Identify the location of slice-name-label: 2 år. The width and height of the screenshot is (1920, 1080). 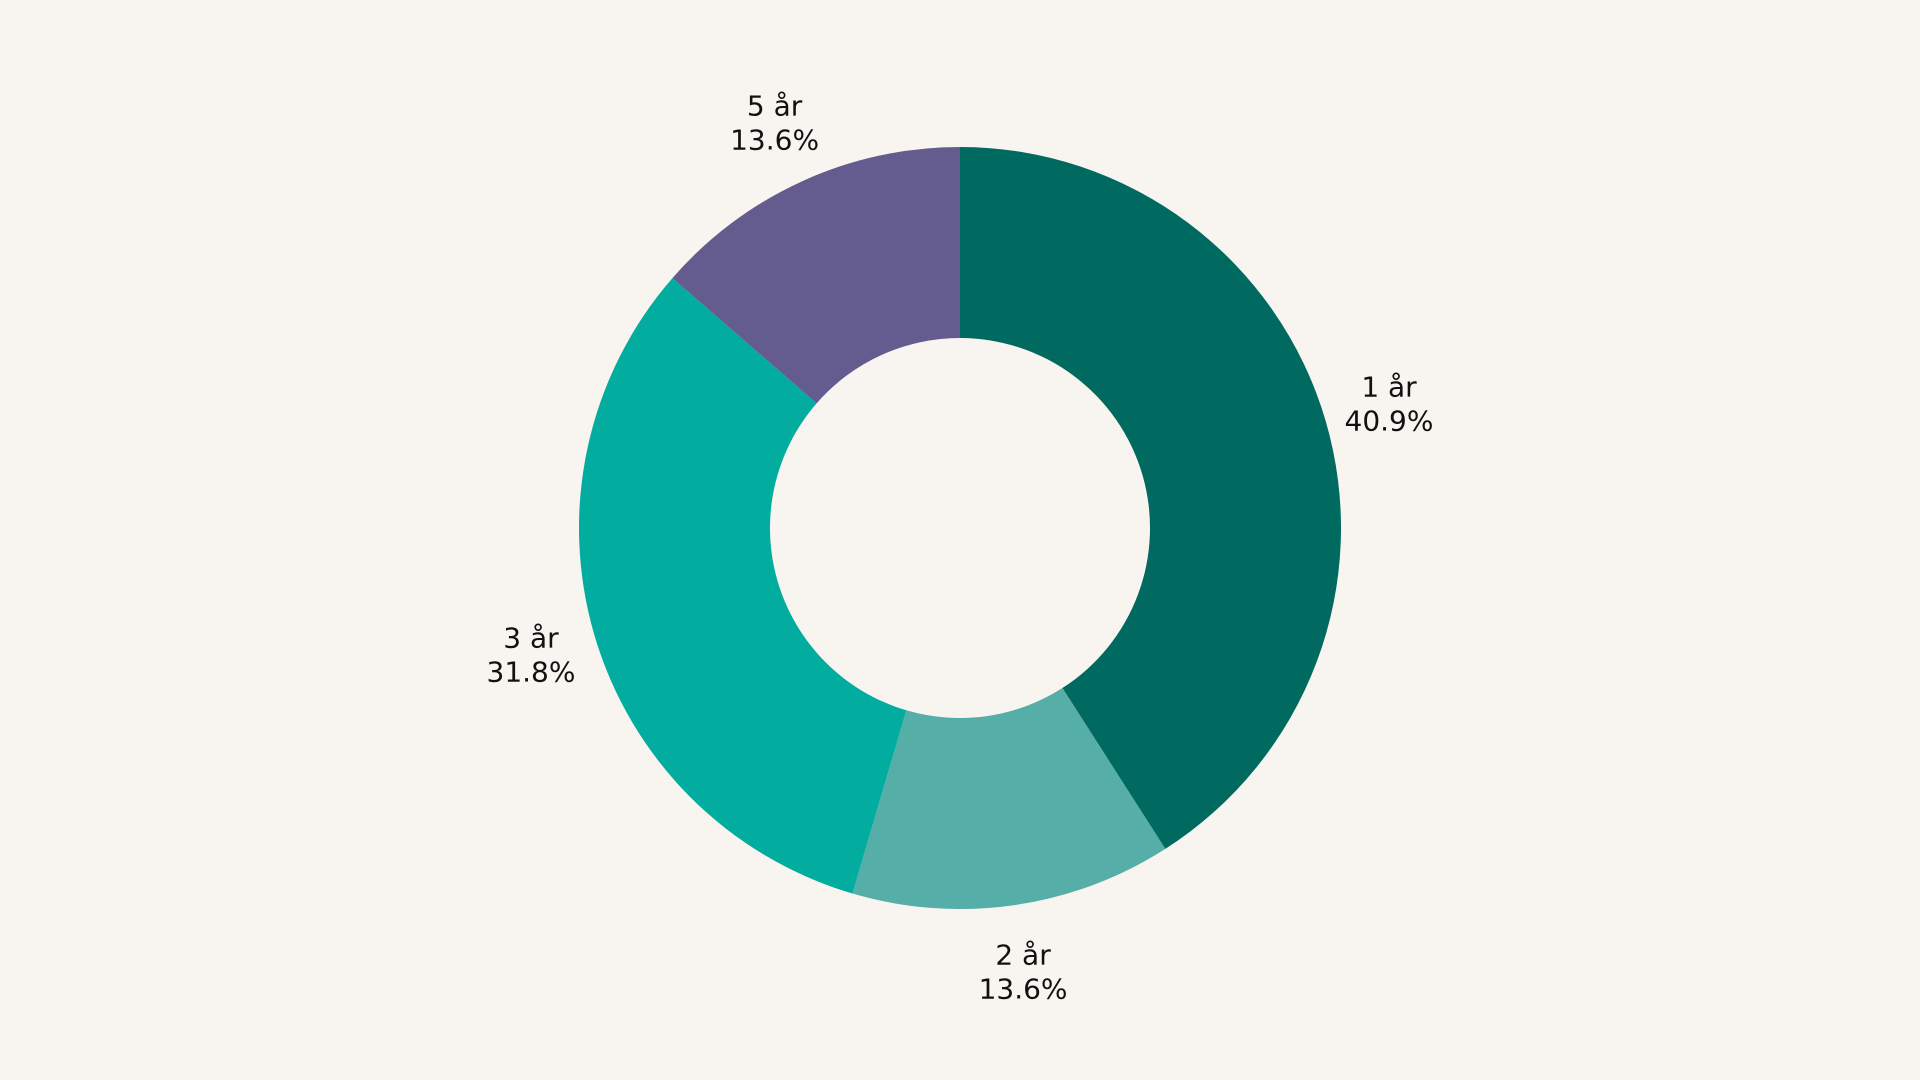
(1023, 955).